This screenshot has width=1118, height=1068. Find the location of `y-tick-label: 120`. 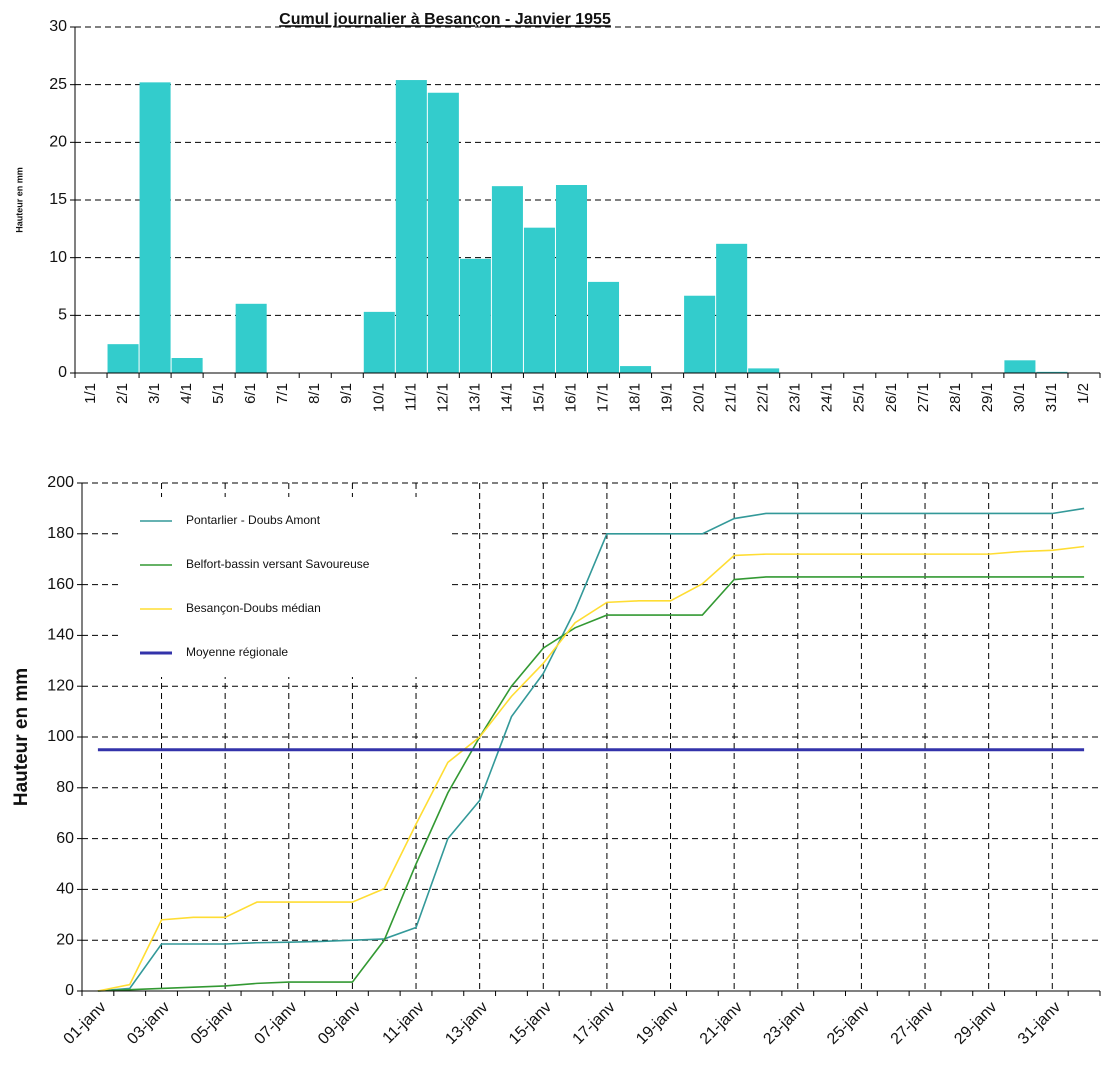

y-tick-label: 120 is located at coordinates (60, 685).